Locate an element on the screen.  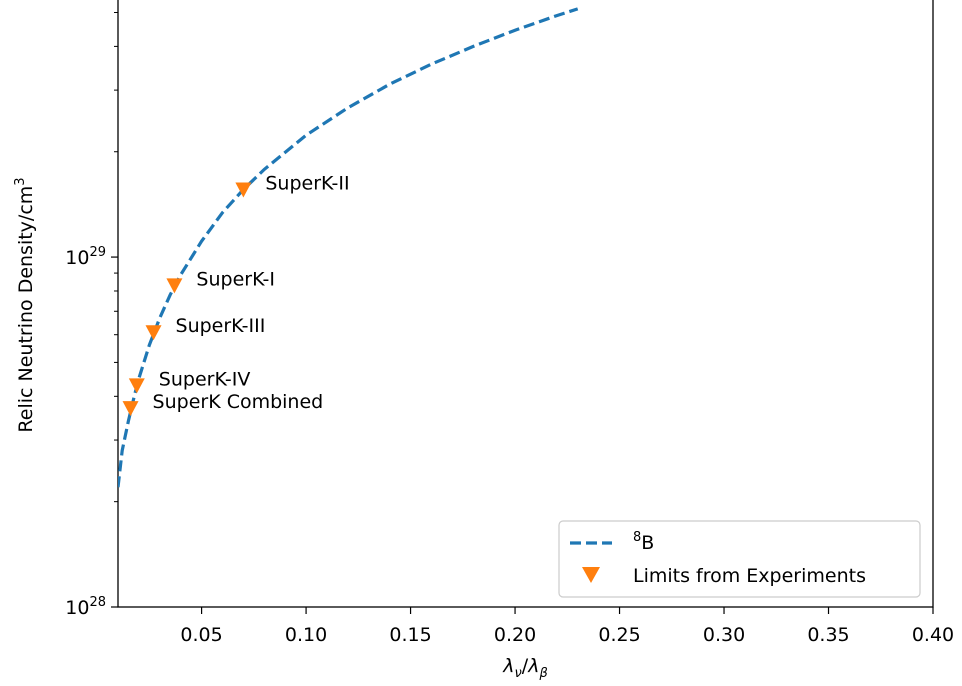
legend-box is located at coordinates (739, 559).